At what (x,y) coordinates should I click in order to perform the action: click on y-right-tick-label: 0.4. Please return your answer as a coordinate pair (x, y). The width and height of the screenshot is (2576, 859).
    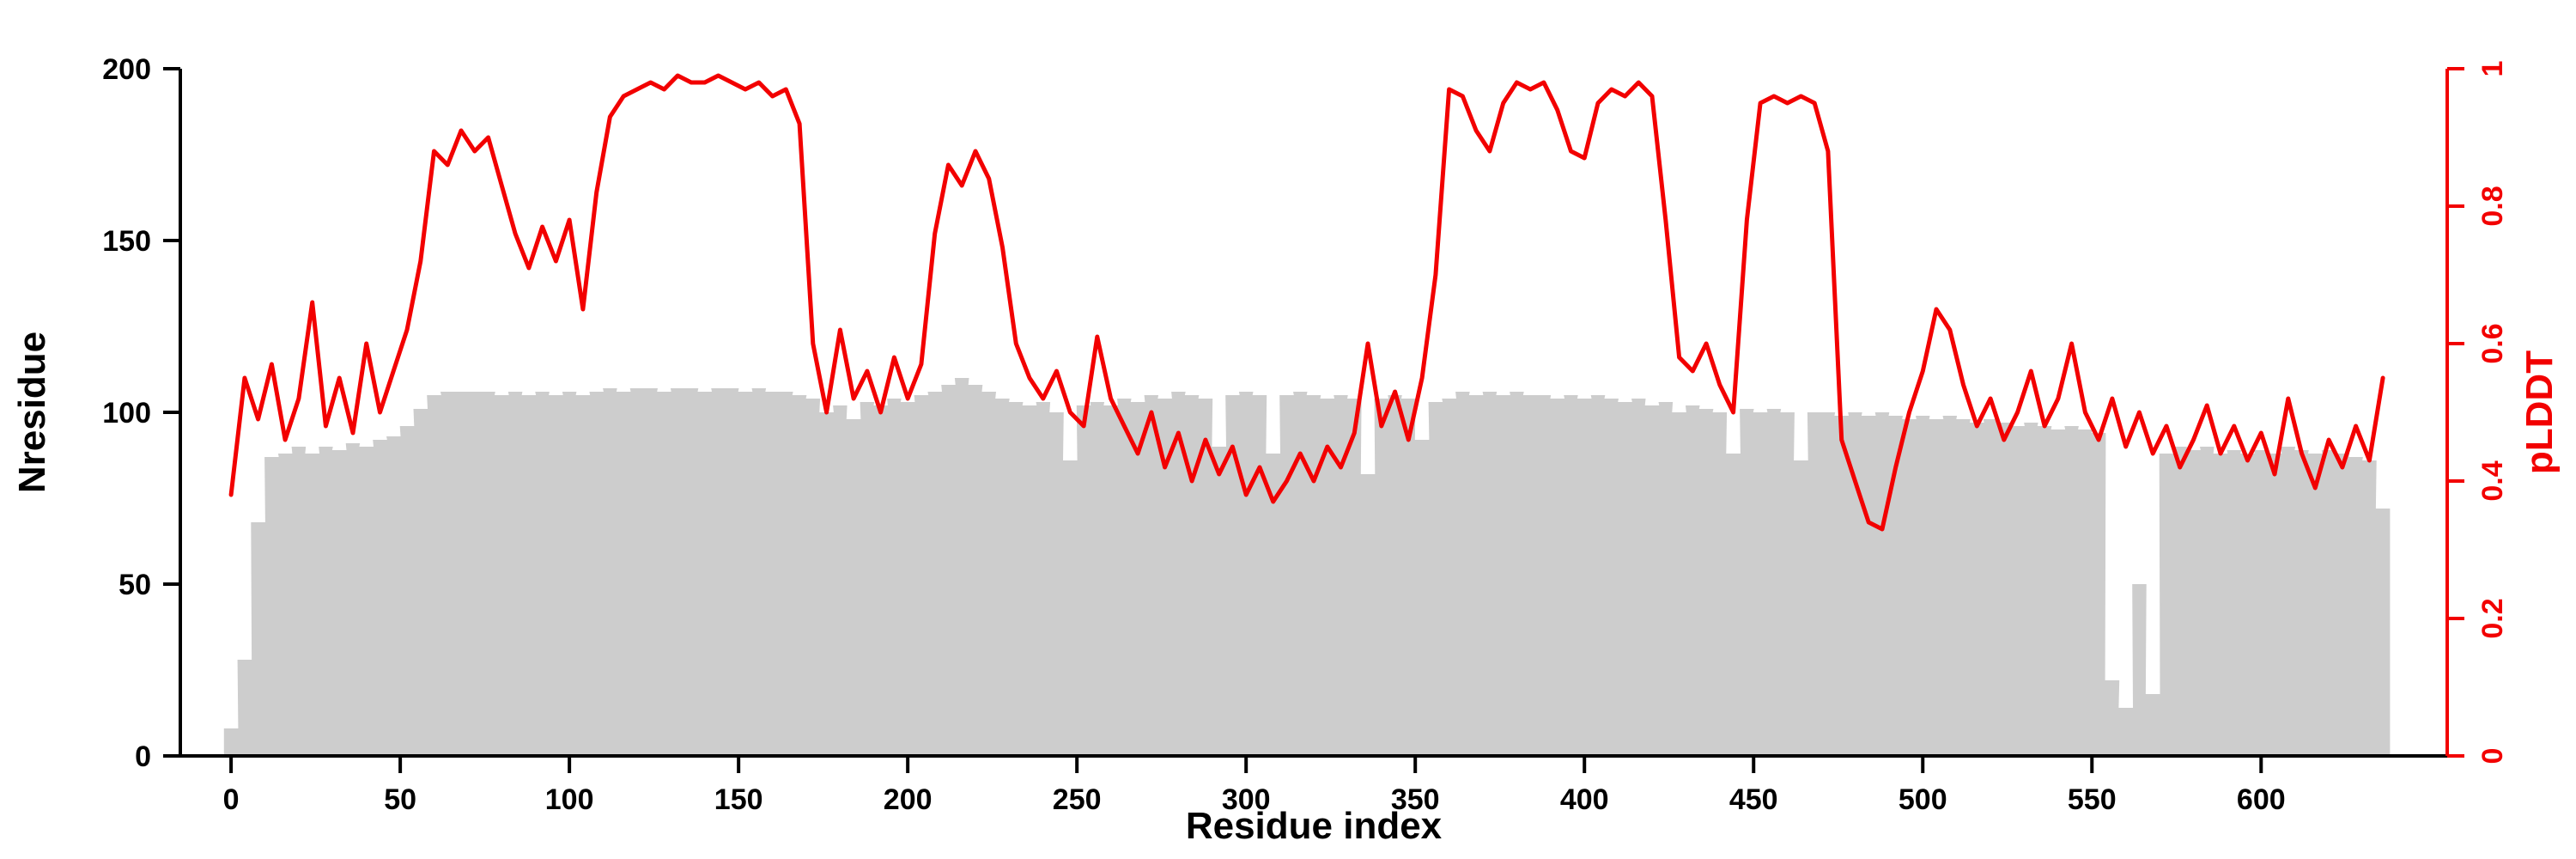
    Looking at the image, I should click on (2492, 480).